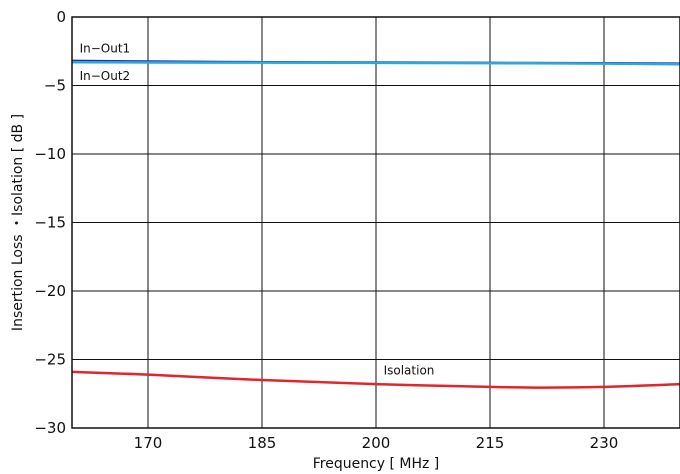 This screenshot has width=680, height=474. I want to click on y-tick-label: −25, so click(50, 360).